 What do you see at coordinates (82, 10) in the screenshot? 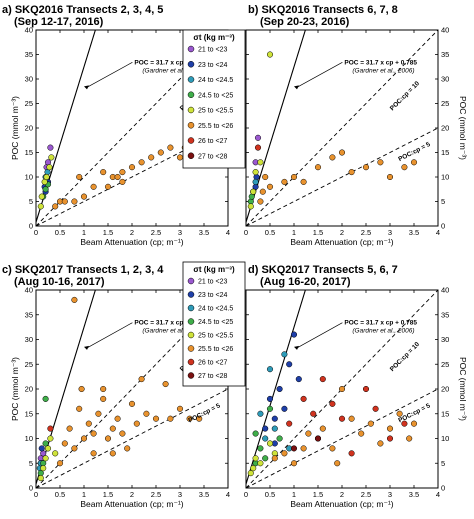
I see `panel-title: a) SKQ2016 Transects 2, 3, 4, 5` at bounding box center [82, 10].